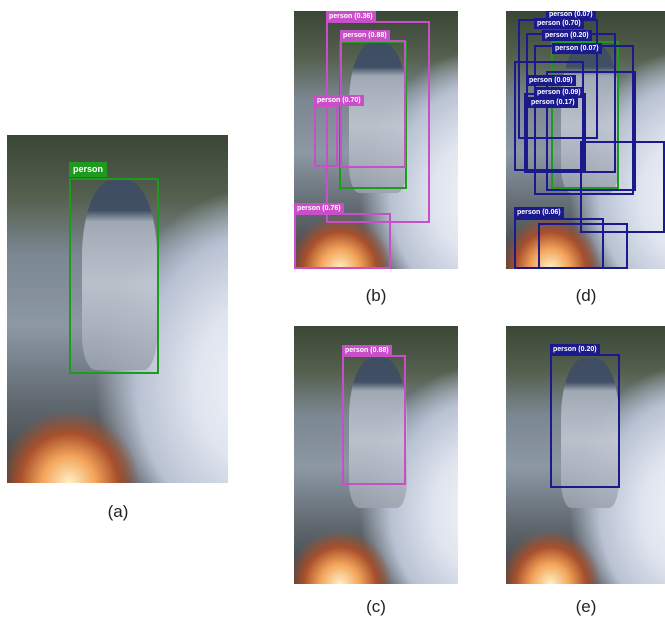  What do you see at coordinates (539, 212) in the screenshot?
I see `detection-label: person (0.06)` at bounding box center [539, 212].